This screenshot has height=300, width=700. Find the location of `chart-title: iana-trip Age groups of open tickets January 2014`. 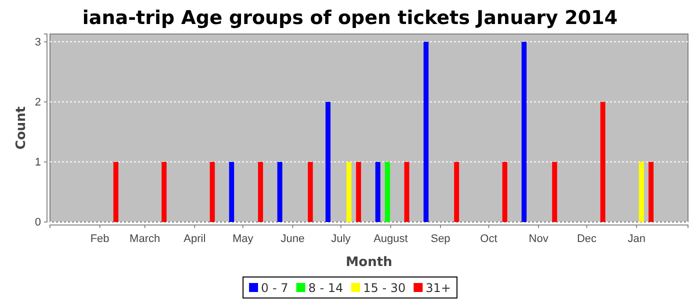

chart-title: iana-trip Age groups of open tickets January 2014 is located at coordinates (350, 18).